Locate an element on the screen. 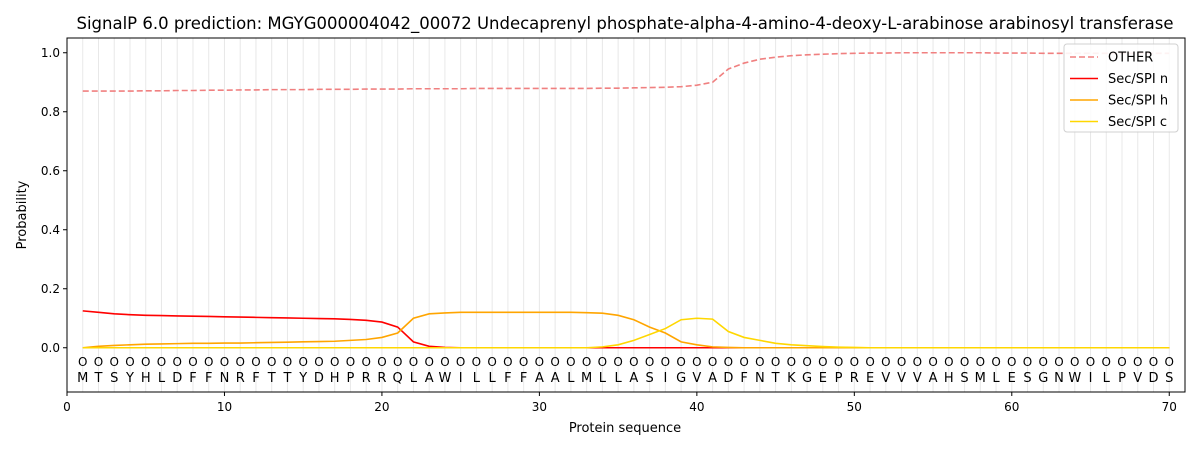 The height and width of the screenshot is (454, 1200). y-tick-label: 0.8 is located at coordinates (50, 112).